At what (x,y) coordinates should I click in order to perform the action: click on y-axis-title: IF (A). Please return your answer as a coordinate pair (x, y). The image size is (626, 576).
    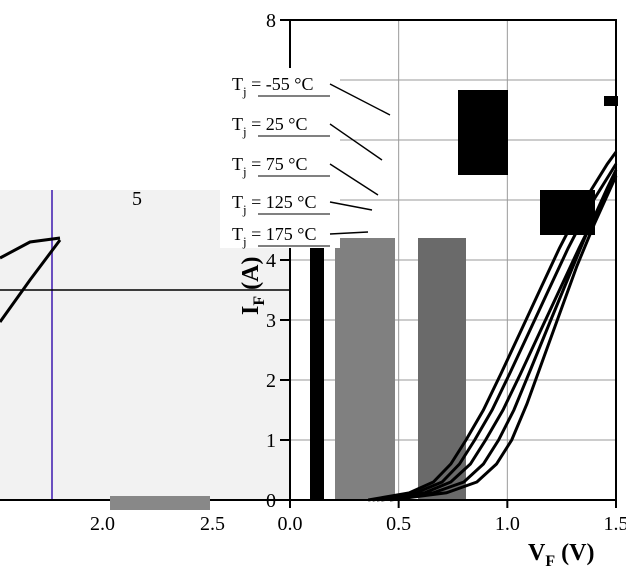
    Looking at the image, I should click on (253, 286).